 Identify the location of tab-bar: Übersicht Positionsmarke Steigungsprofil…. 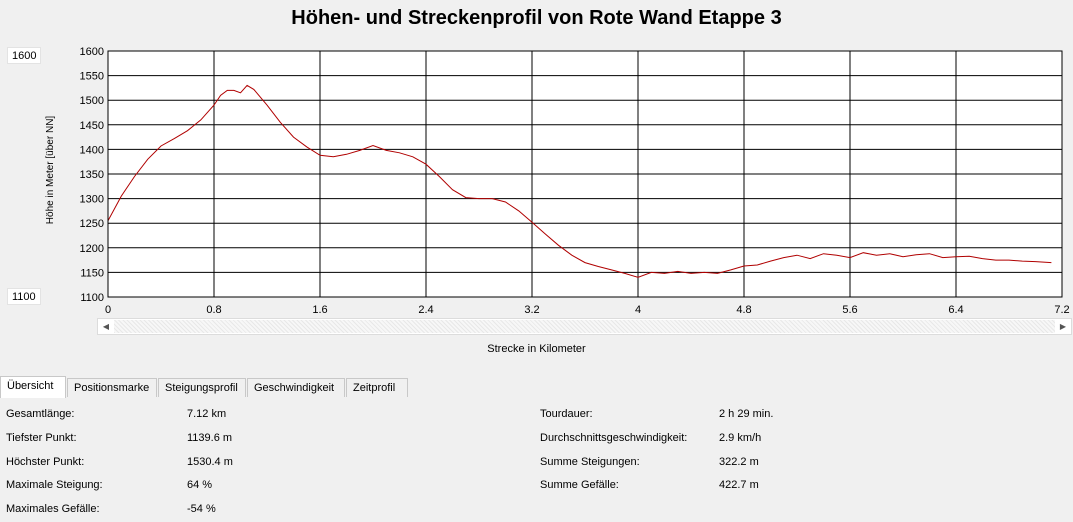
(536, 387).